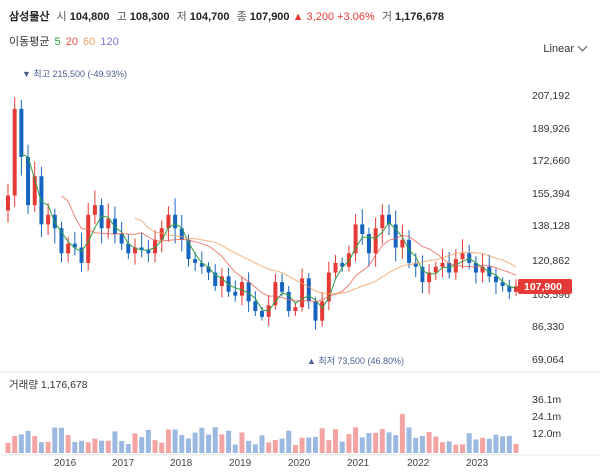 The height and width of the screenshot is (473, 600). Describe the element at coordinates (546, 400) in the screenshot. I see `volume-tick: 36.1m` at that location.